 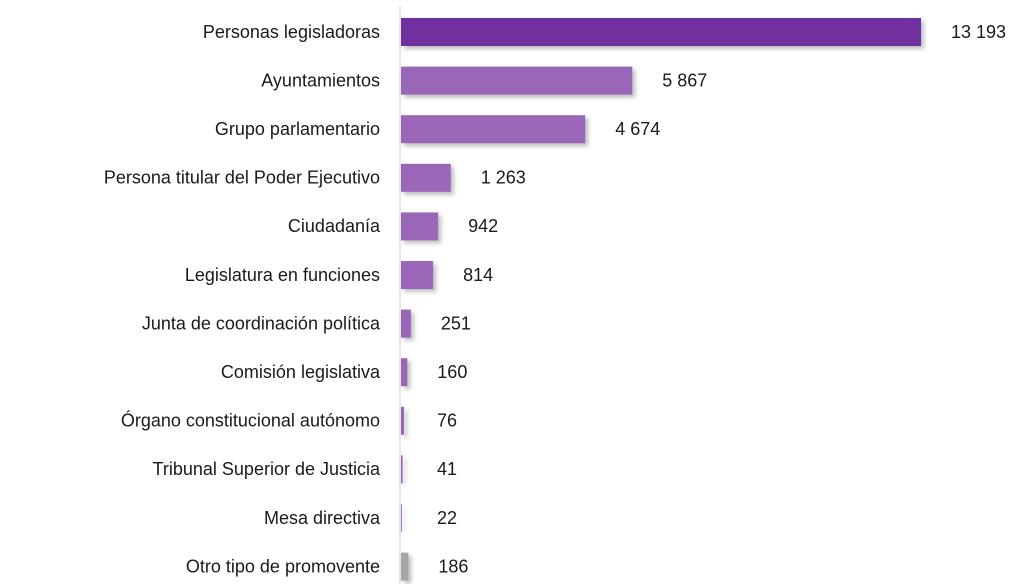 I want to click on category-label: Órgano constitucional autónomo, so click(x=250, y=420).